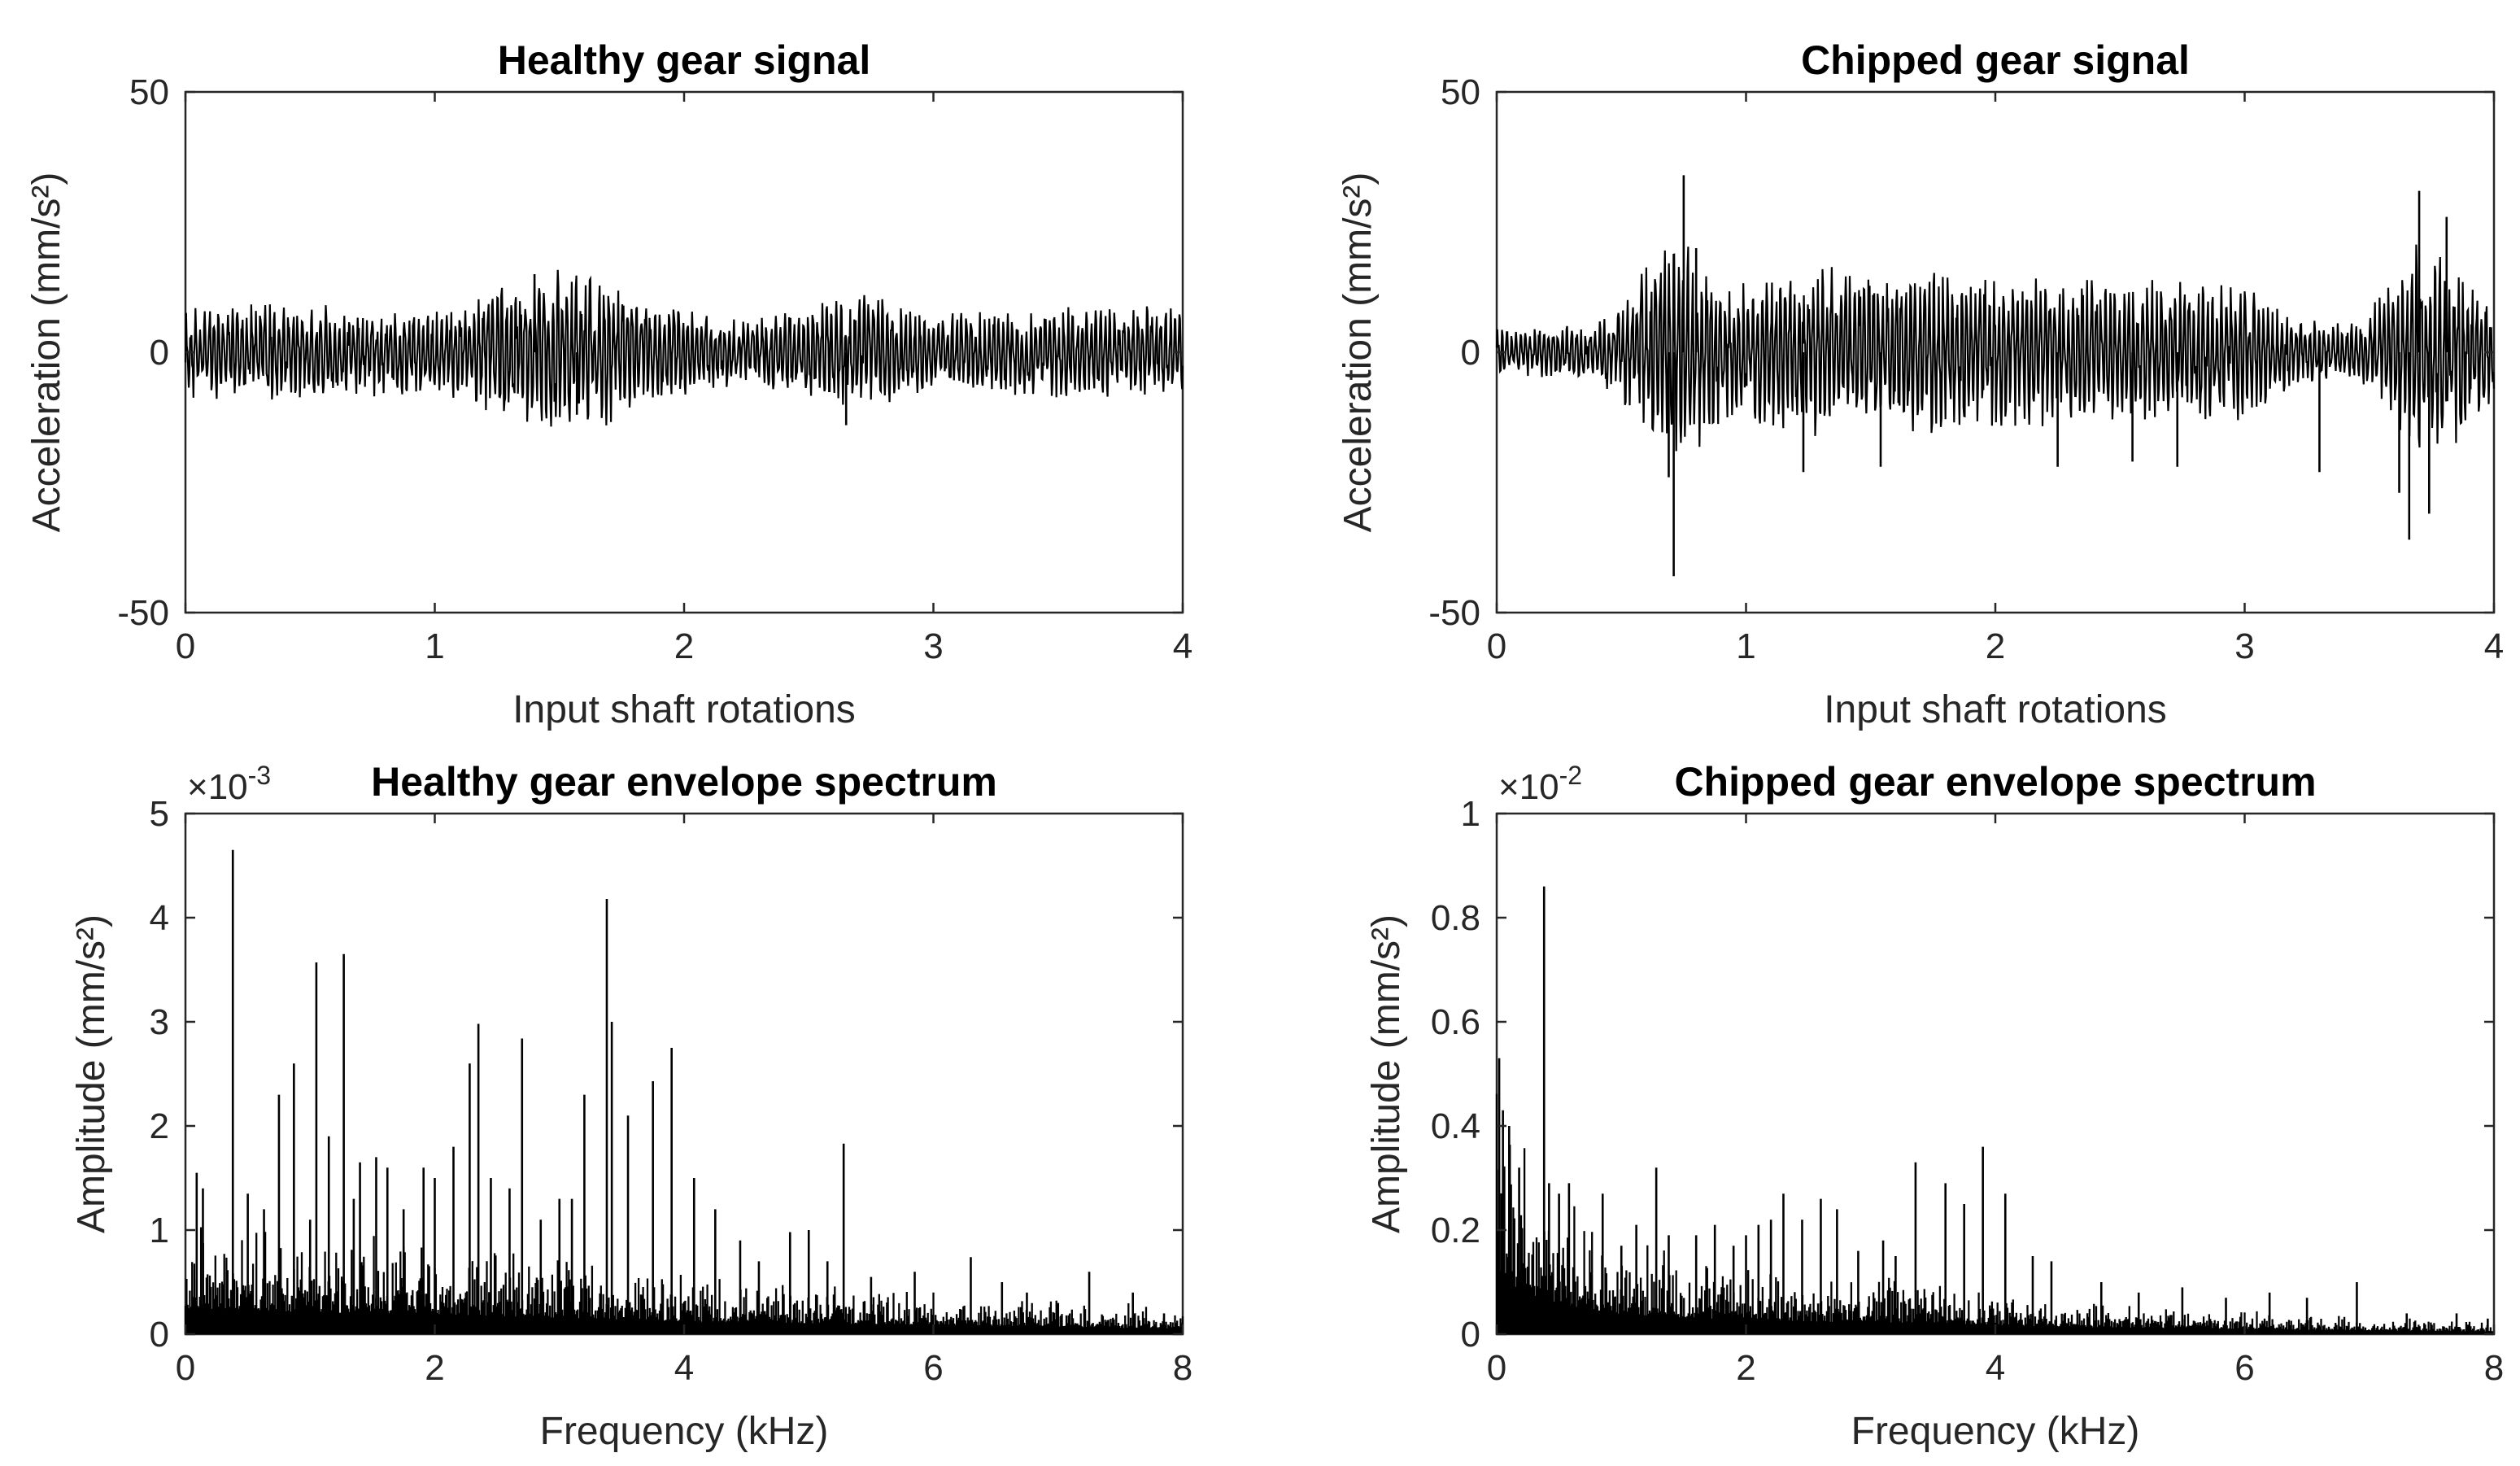 The width and height of the screenshot is (2520, 1466). Describe the element at coordinates (1455, 1230) in the screenshot. I see `y-tick-label: 0.2` at that location.